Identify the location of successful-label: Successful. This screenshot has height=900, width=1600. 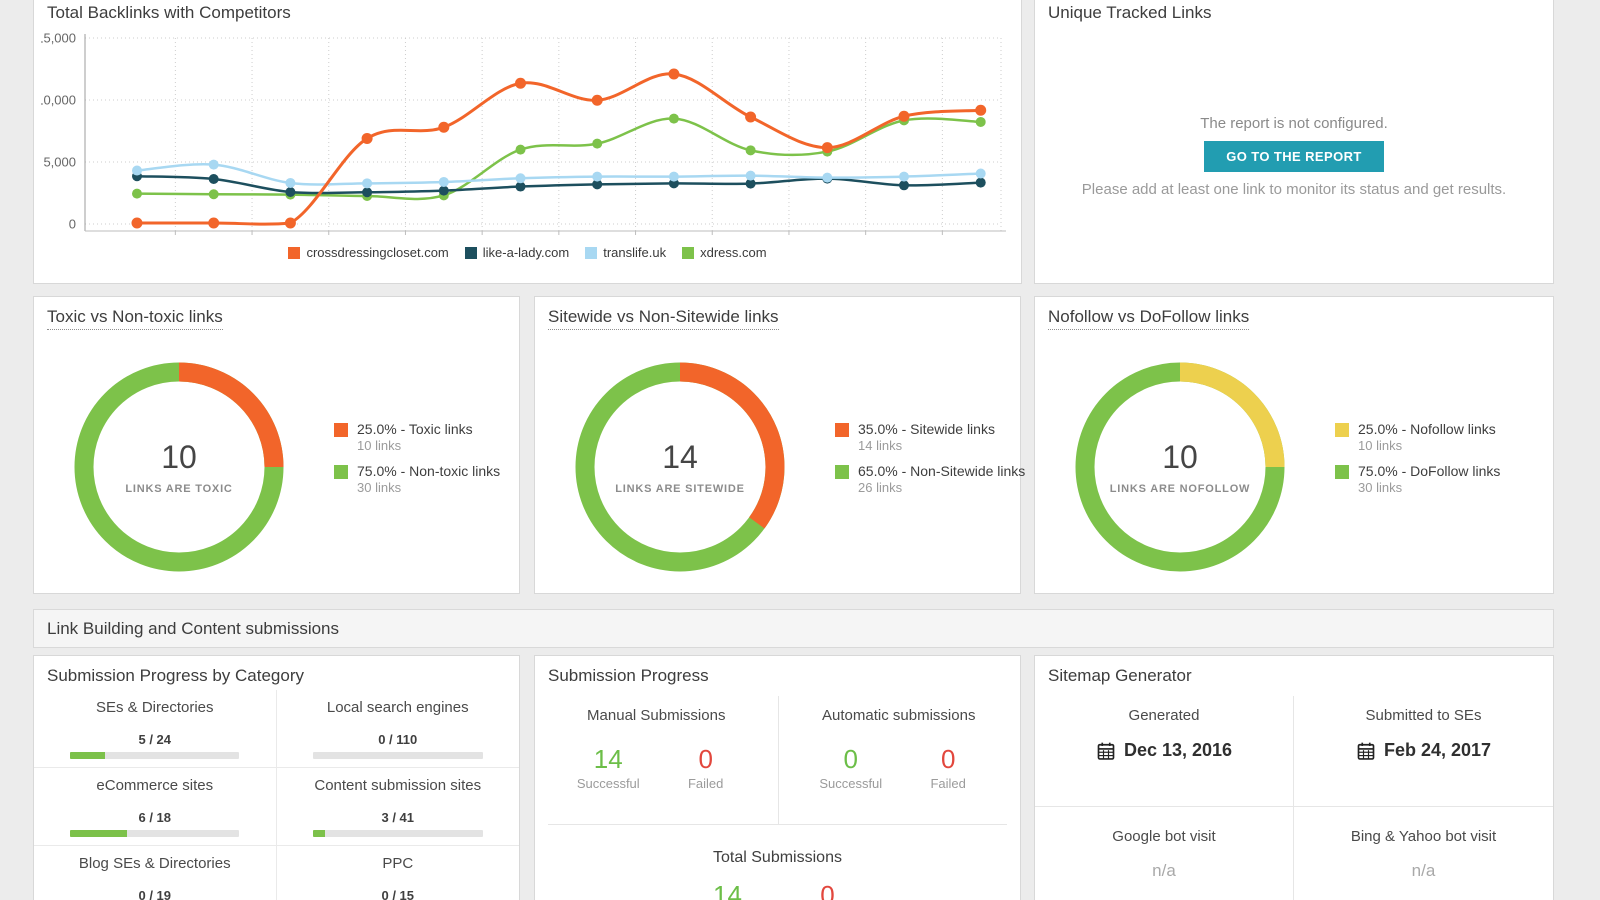
(608, 783).